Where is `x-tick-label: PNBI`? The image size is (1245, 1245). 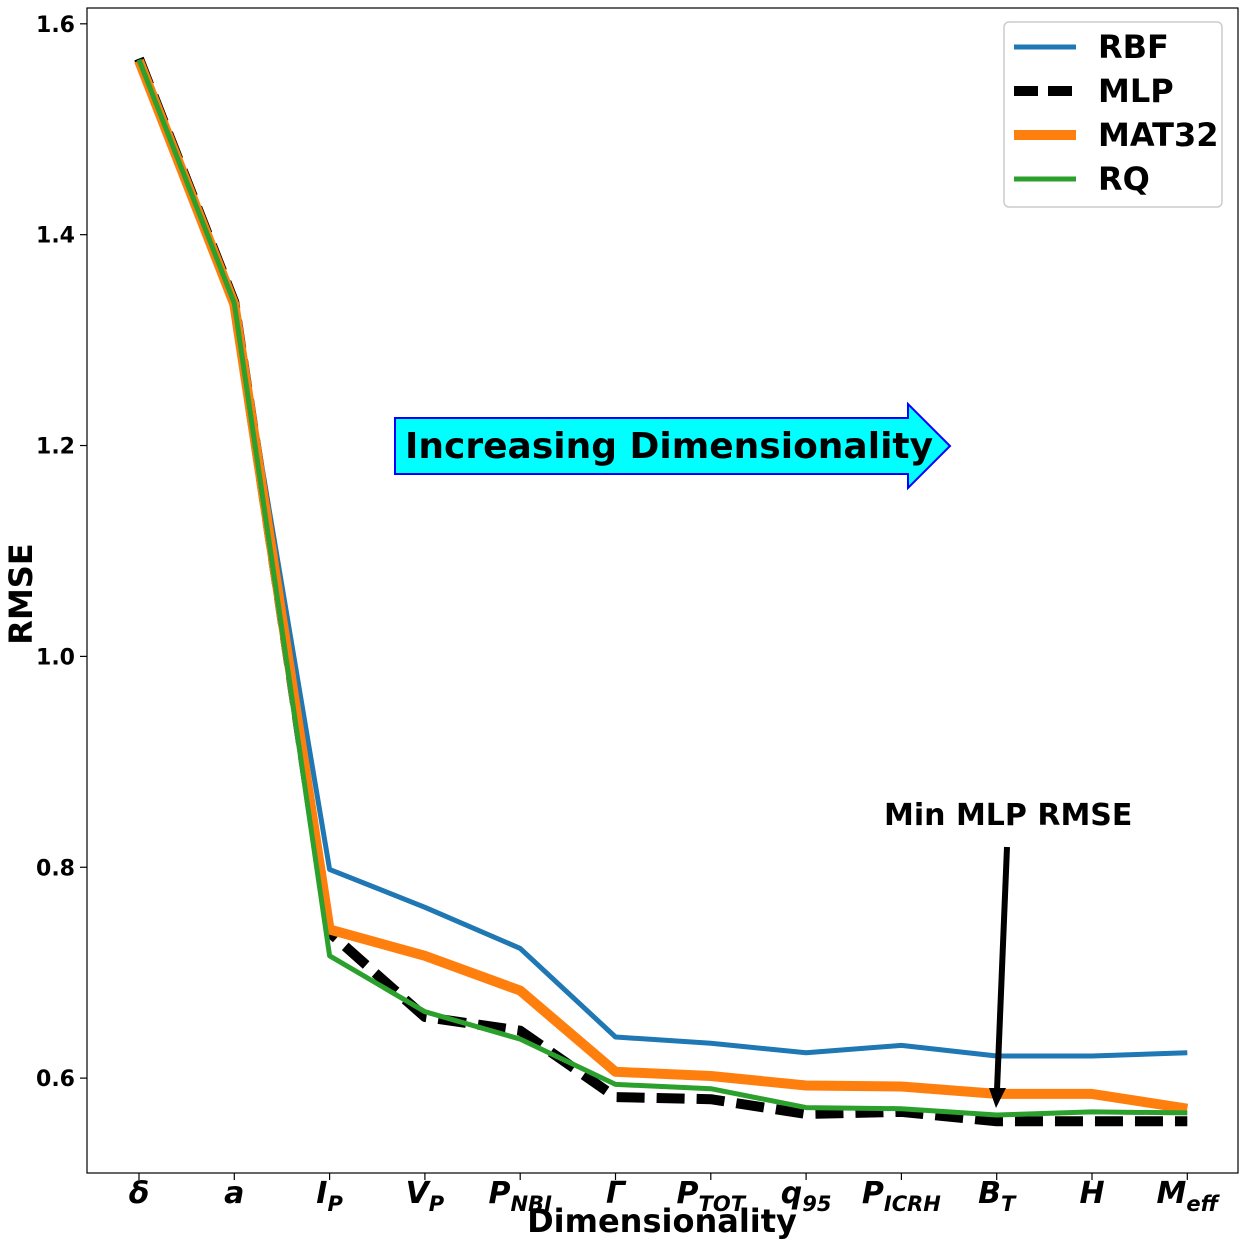 x-tick-label: PNBI is located at coordinates (520, 1196).